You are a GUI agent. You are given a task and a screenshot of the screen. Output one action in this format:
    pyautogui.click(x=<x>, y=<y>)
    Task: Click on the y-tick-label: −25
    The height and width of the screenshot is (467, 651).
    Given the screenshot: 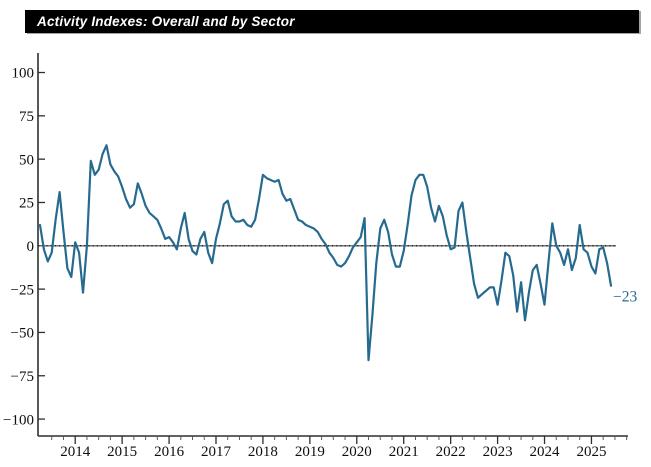 What is the action you would take?
    pyautogui.click(x=22, y=290)
    